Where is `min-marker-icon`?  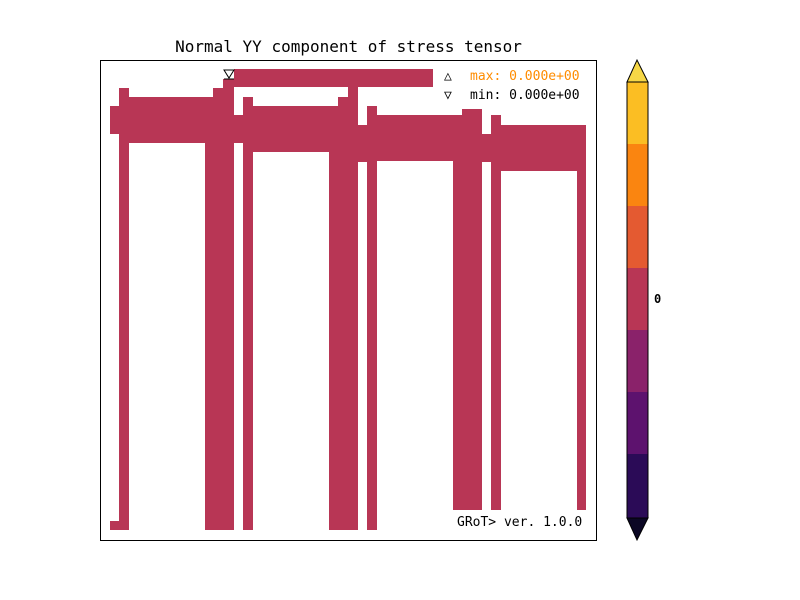
min-marker-icon is located at coordinates (229, 74).